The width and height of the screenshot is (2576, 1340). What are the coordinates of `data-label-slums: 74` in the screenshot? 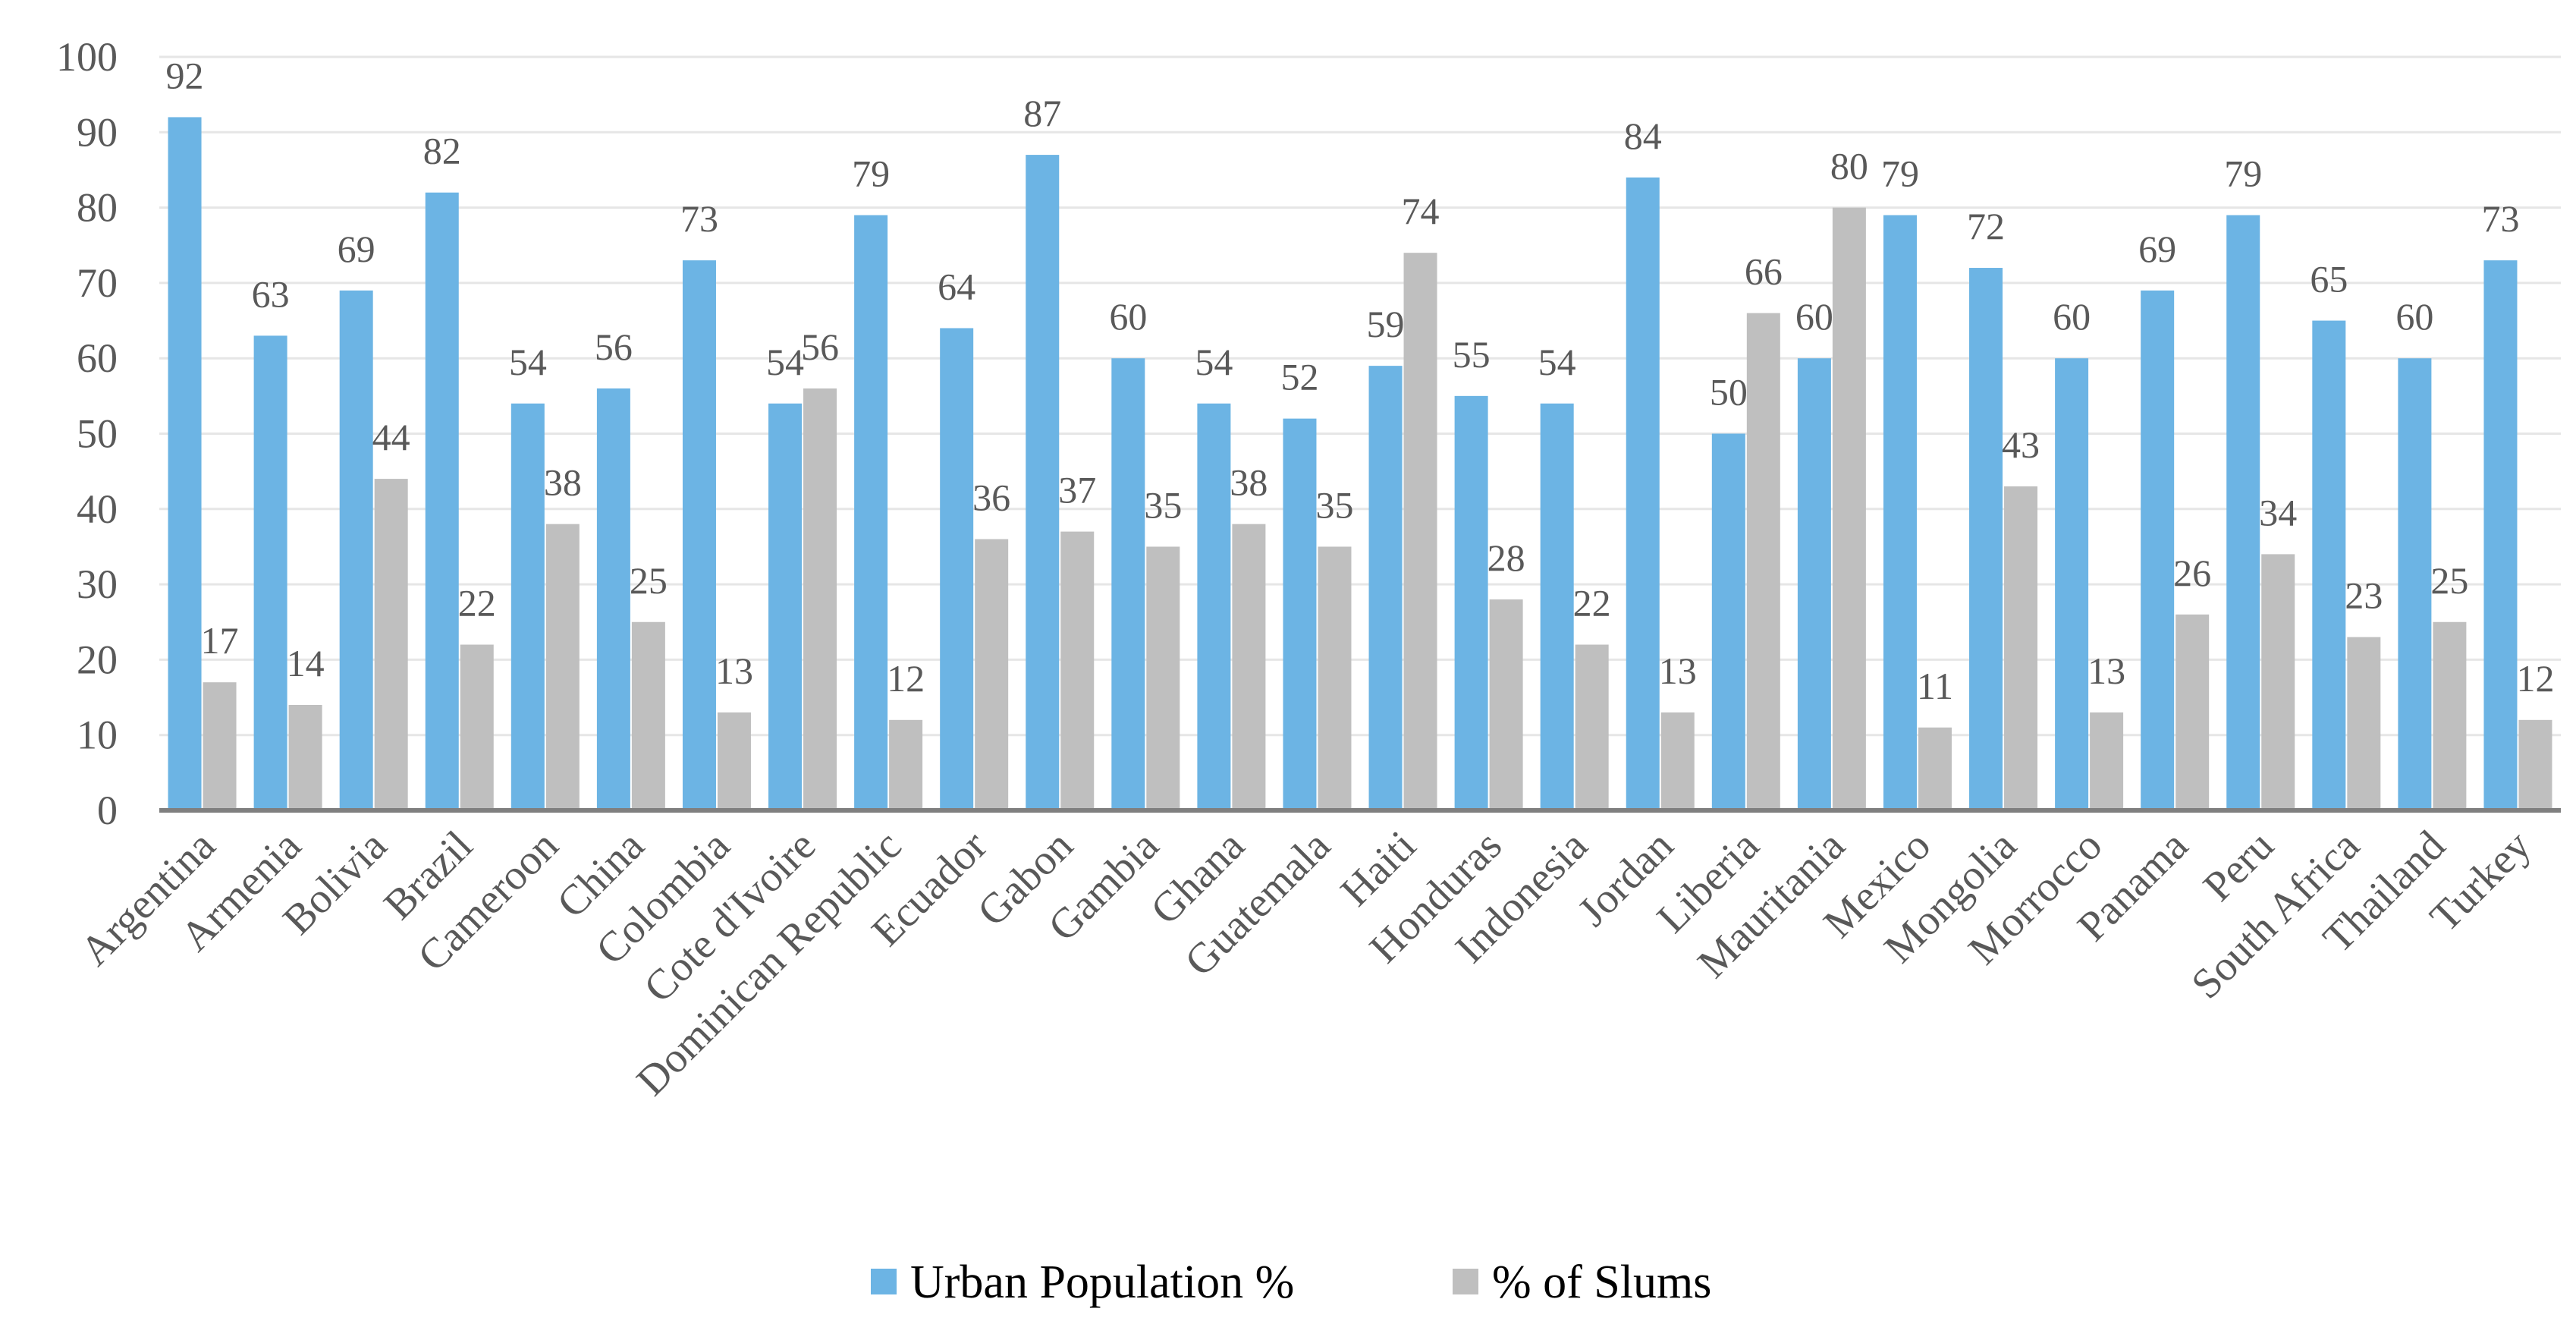 It's located at (1421, 211).